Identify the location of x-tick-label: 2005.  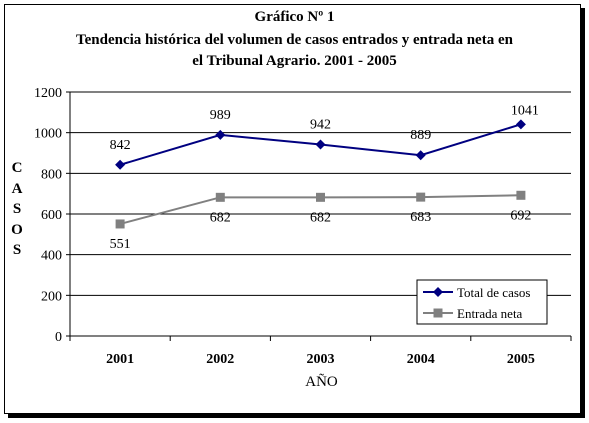
(521, 359).